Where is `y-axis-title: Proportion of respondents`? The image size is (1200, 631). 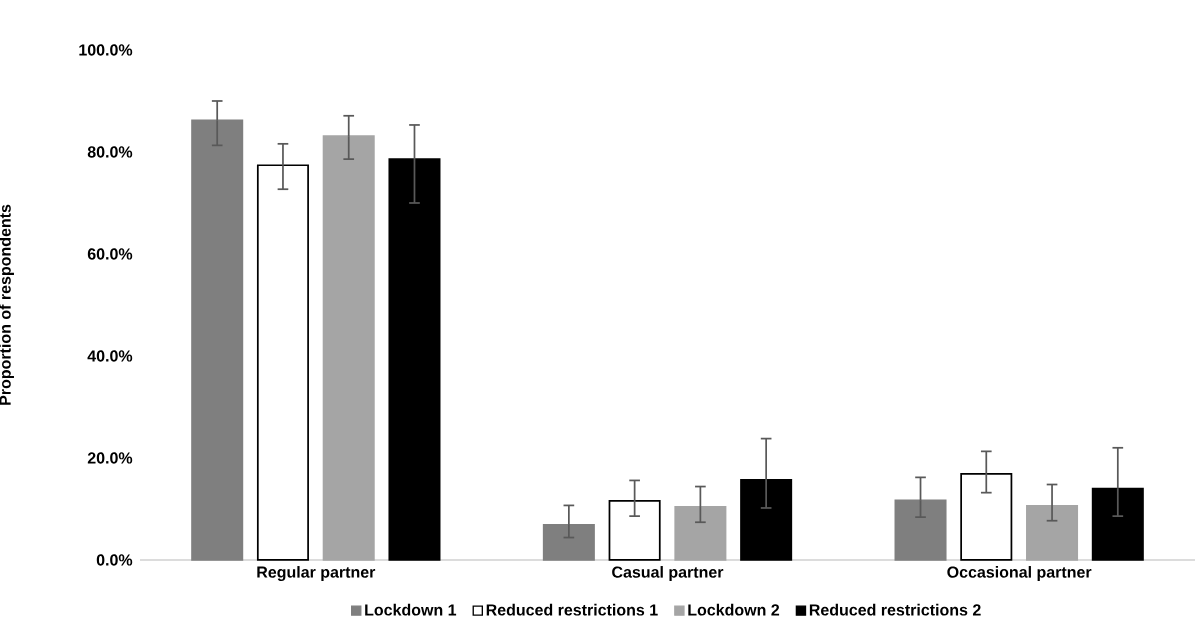 y-axis-title: Proportion of respondents is located at coordinates (7, 304).